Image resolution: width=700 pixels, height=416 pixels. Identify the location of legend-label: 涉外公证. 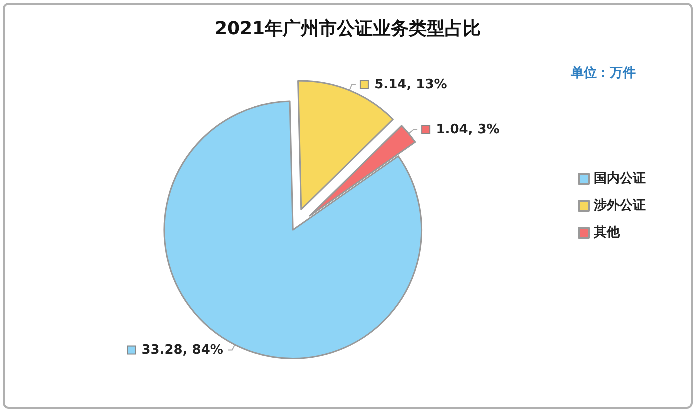
(619, 206).